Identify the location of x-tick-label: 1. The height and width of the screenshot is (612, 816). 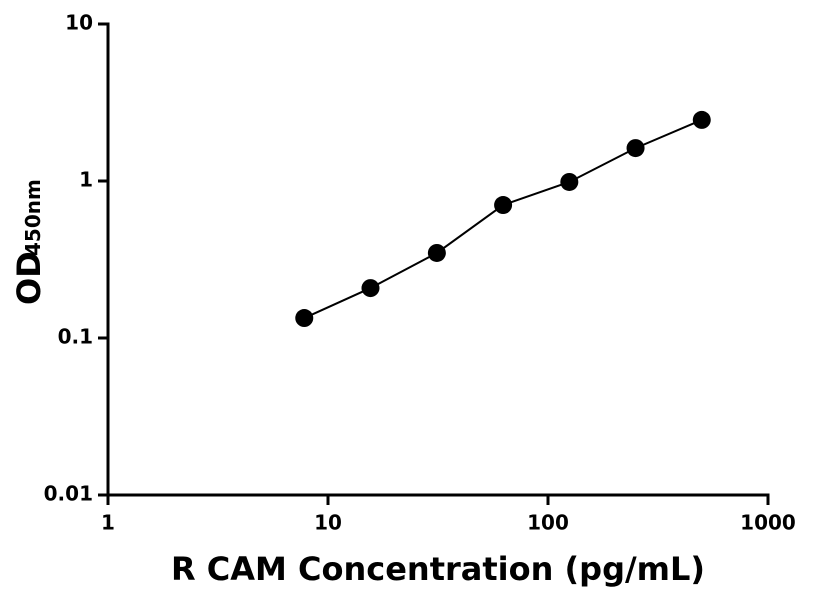
(108, 523).